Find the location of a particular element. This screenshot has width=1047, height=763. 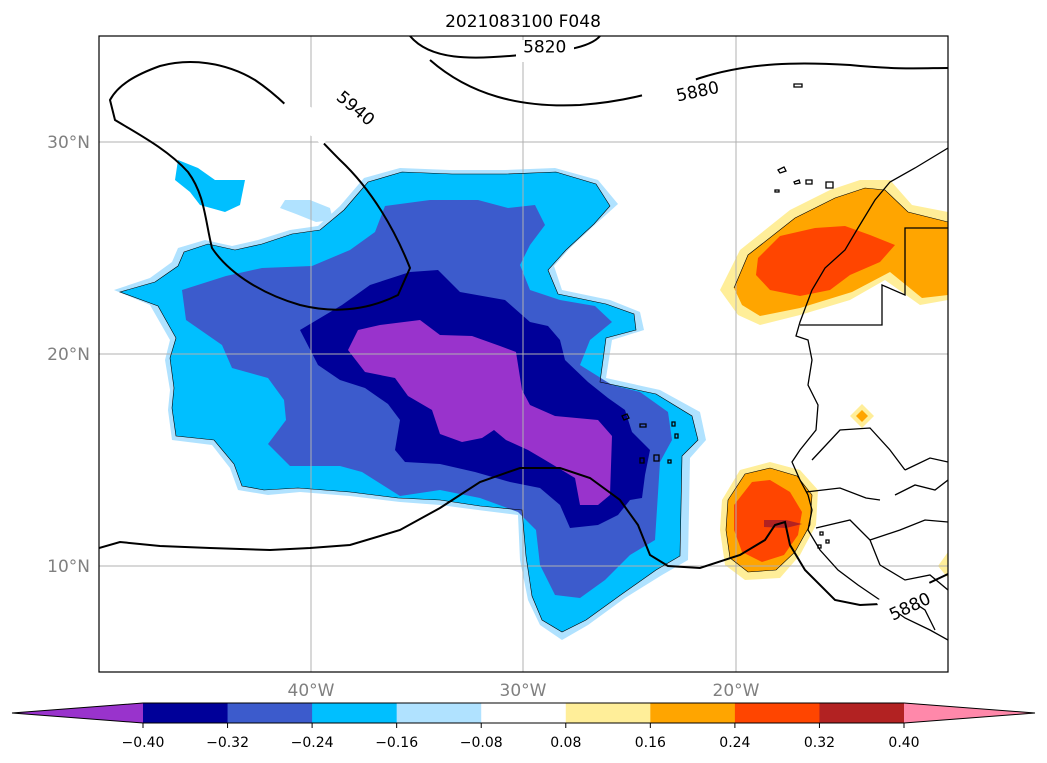

chart-title: 2021083100 F048 is located at coordinates (523, 22).